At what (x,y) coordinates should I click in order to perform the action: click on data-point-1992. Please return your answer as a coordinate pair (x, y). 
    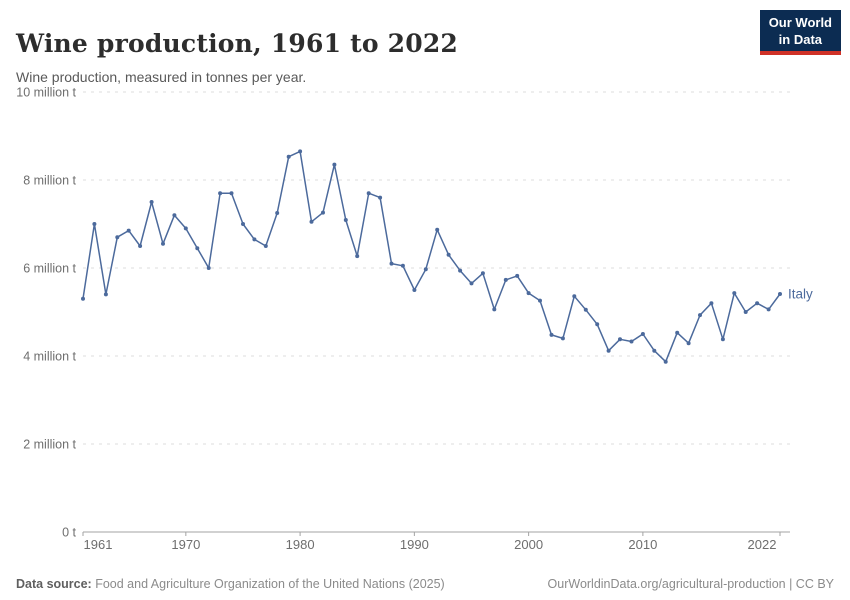
    Looking at the image, I should click on (437, 229).